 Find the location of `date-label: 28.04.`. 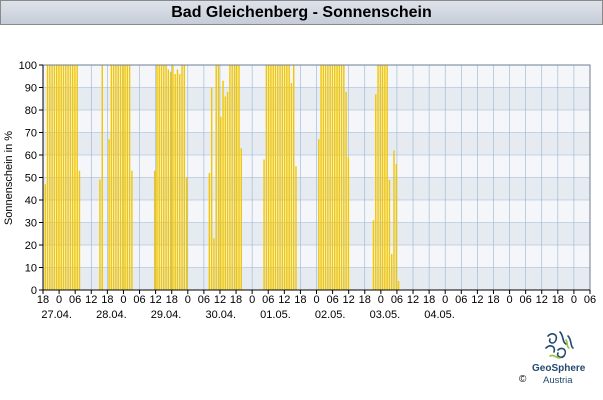

date-label: 28.04. is located at coordinates (111, 315).